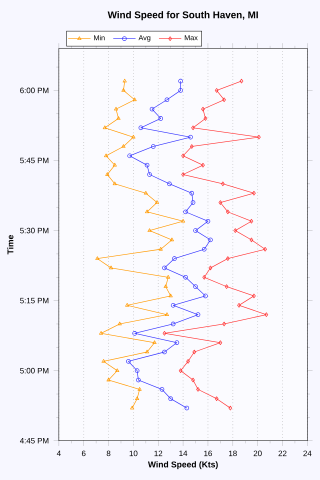 The width and height of the screenshot is (320, 480). Describe the element at coordinates (182, 15) in the screenshot. I see `chart-title: Wind Speed for South Haven, MI` at that location.